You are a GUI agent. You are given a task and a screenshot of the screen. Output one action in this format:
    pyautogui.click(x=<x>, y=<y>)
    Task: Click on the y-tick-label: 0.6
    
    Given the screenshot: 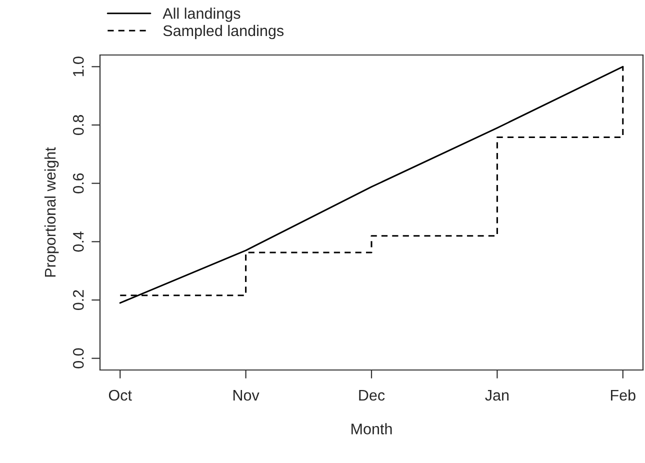 What is the action you would take?
    pyautogui.click(x=78, y=183)
    